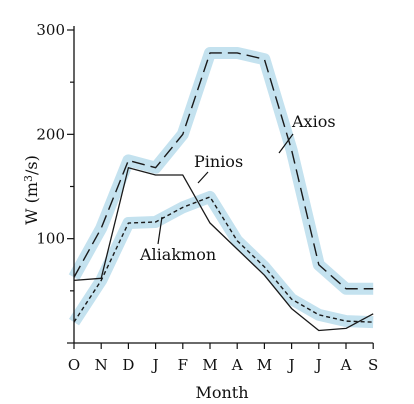 The width and height of the screenshot is (414, 404). I want to click on y-axis-title-sup: 3, so click(28, 178).